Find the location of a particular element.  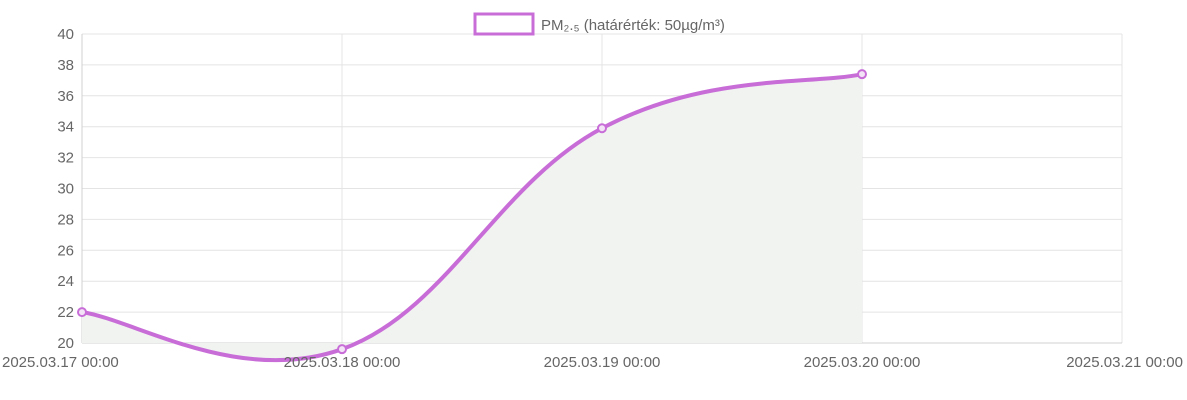

y-tick-label: 36 is located at coordinates (65, 96).